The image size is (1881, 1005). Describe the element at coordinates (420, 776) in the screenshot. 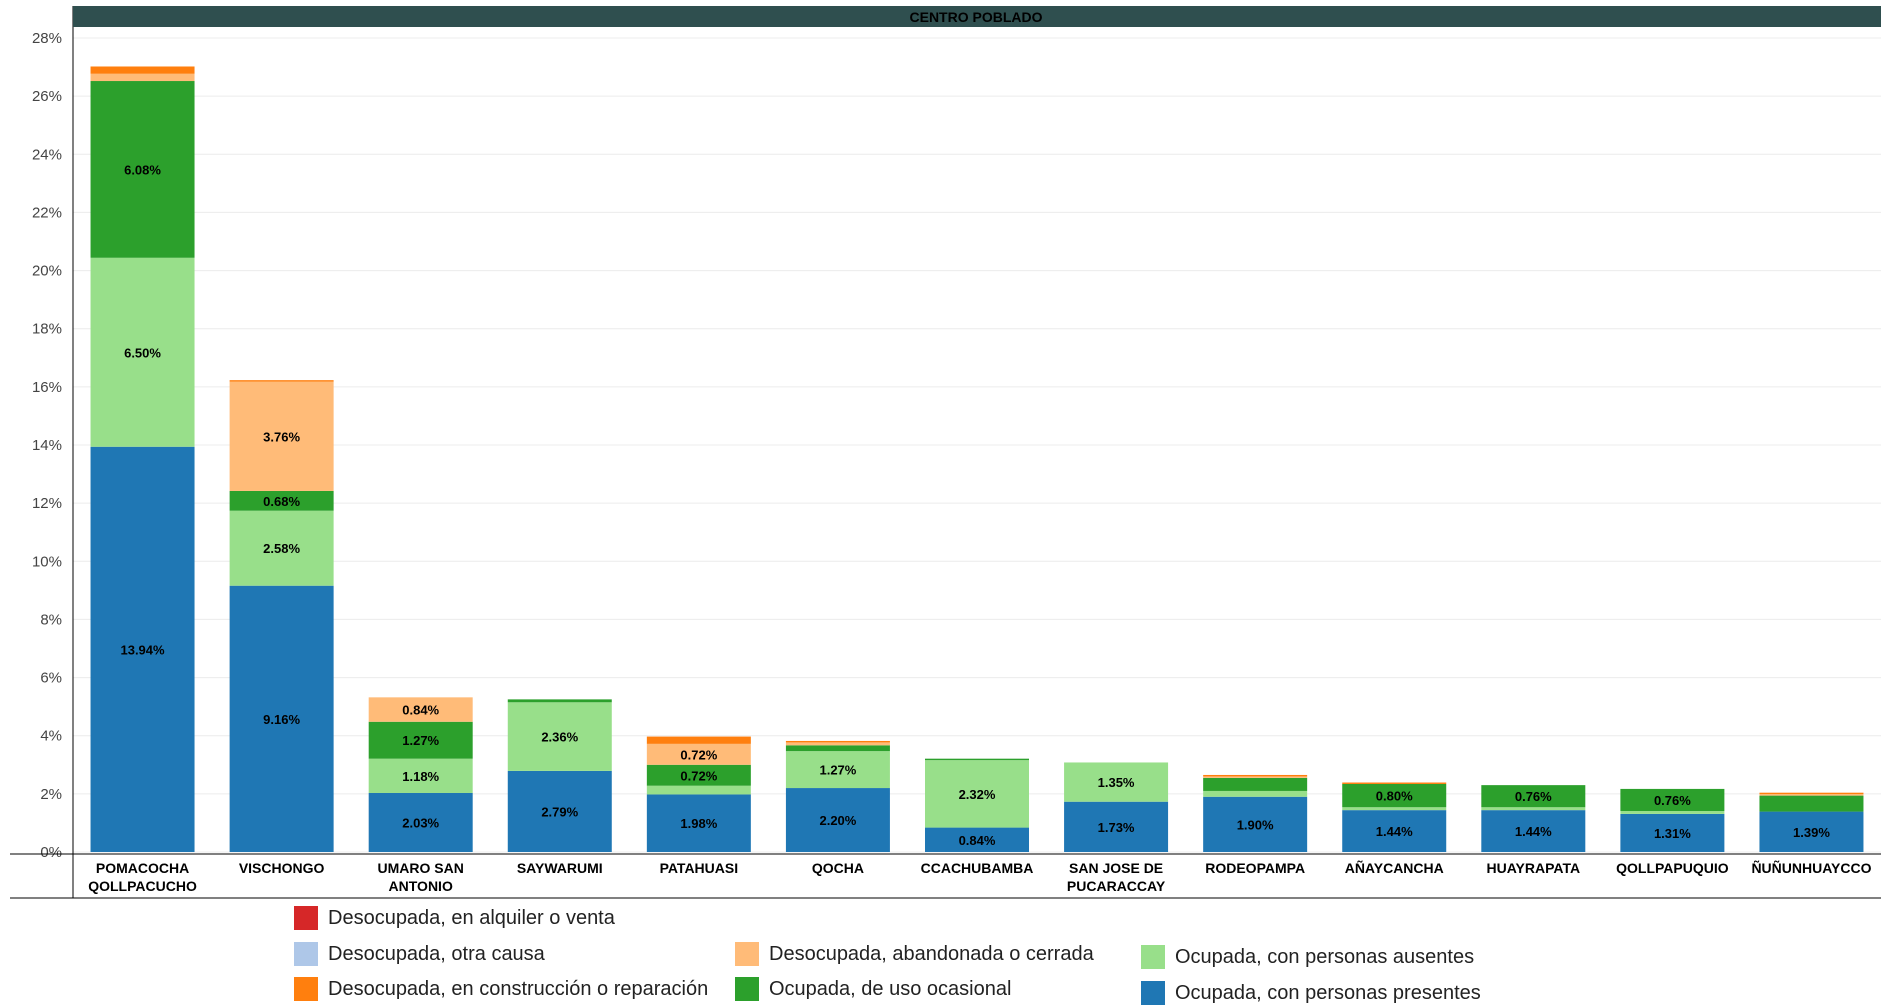

I see `data-label: 1.18%` at that location.